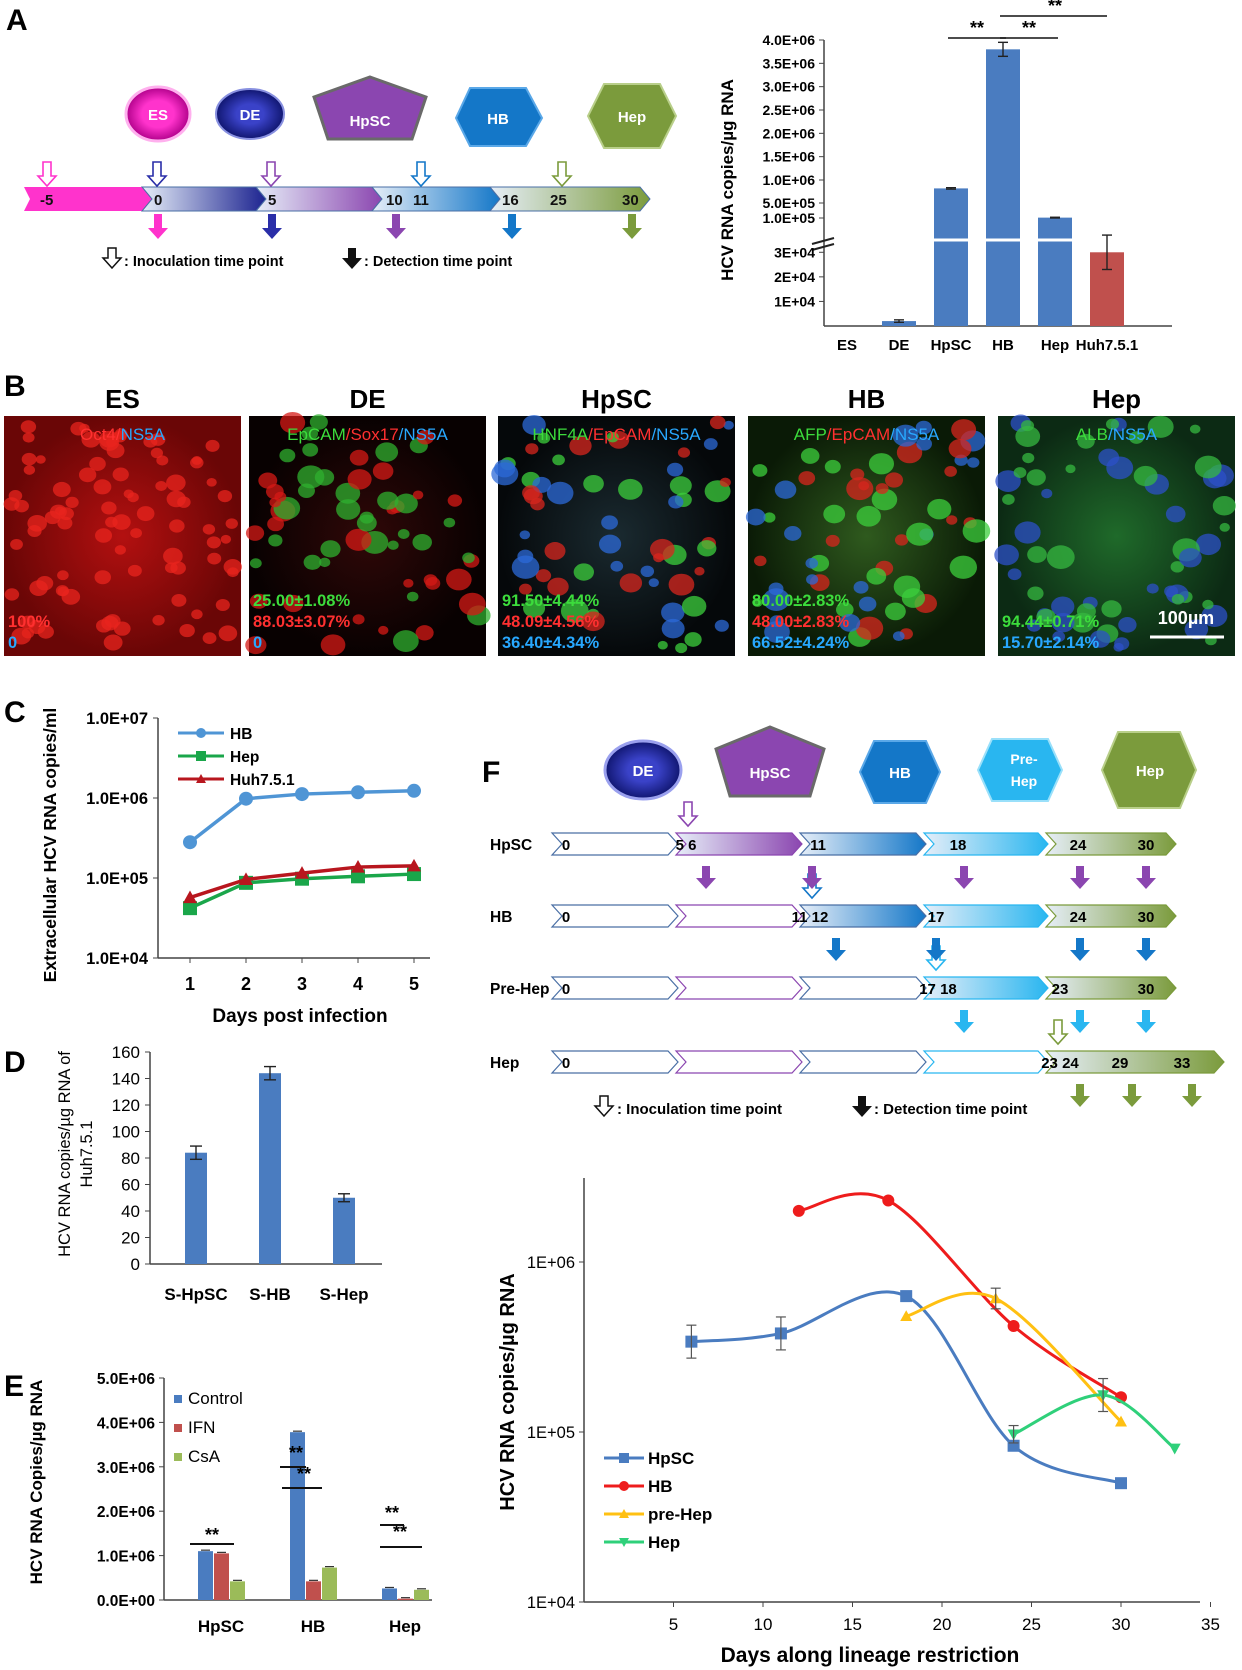  I want to click on x-tick-label: 30, so click(1121, 1624).